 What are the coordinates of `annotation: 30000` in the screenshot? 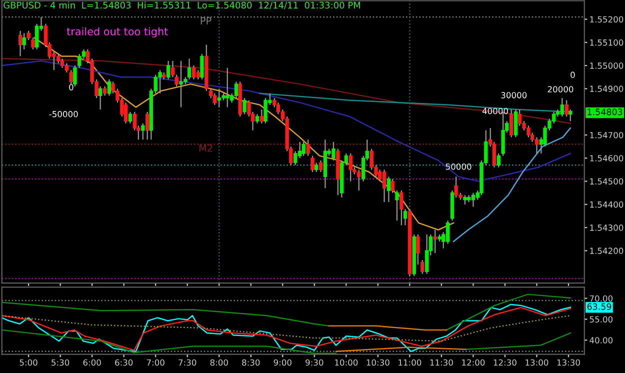 It's located at (514, 95).